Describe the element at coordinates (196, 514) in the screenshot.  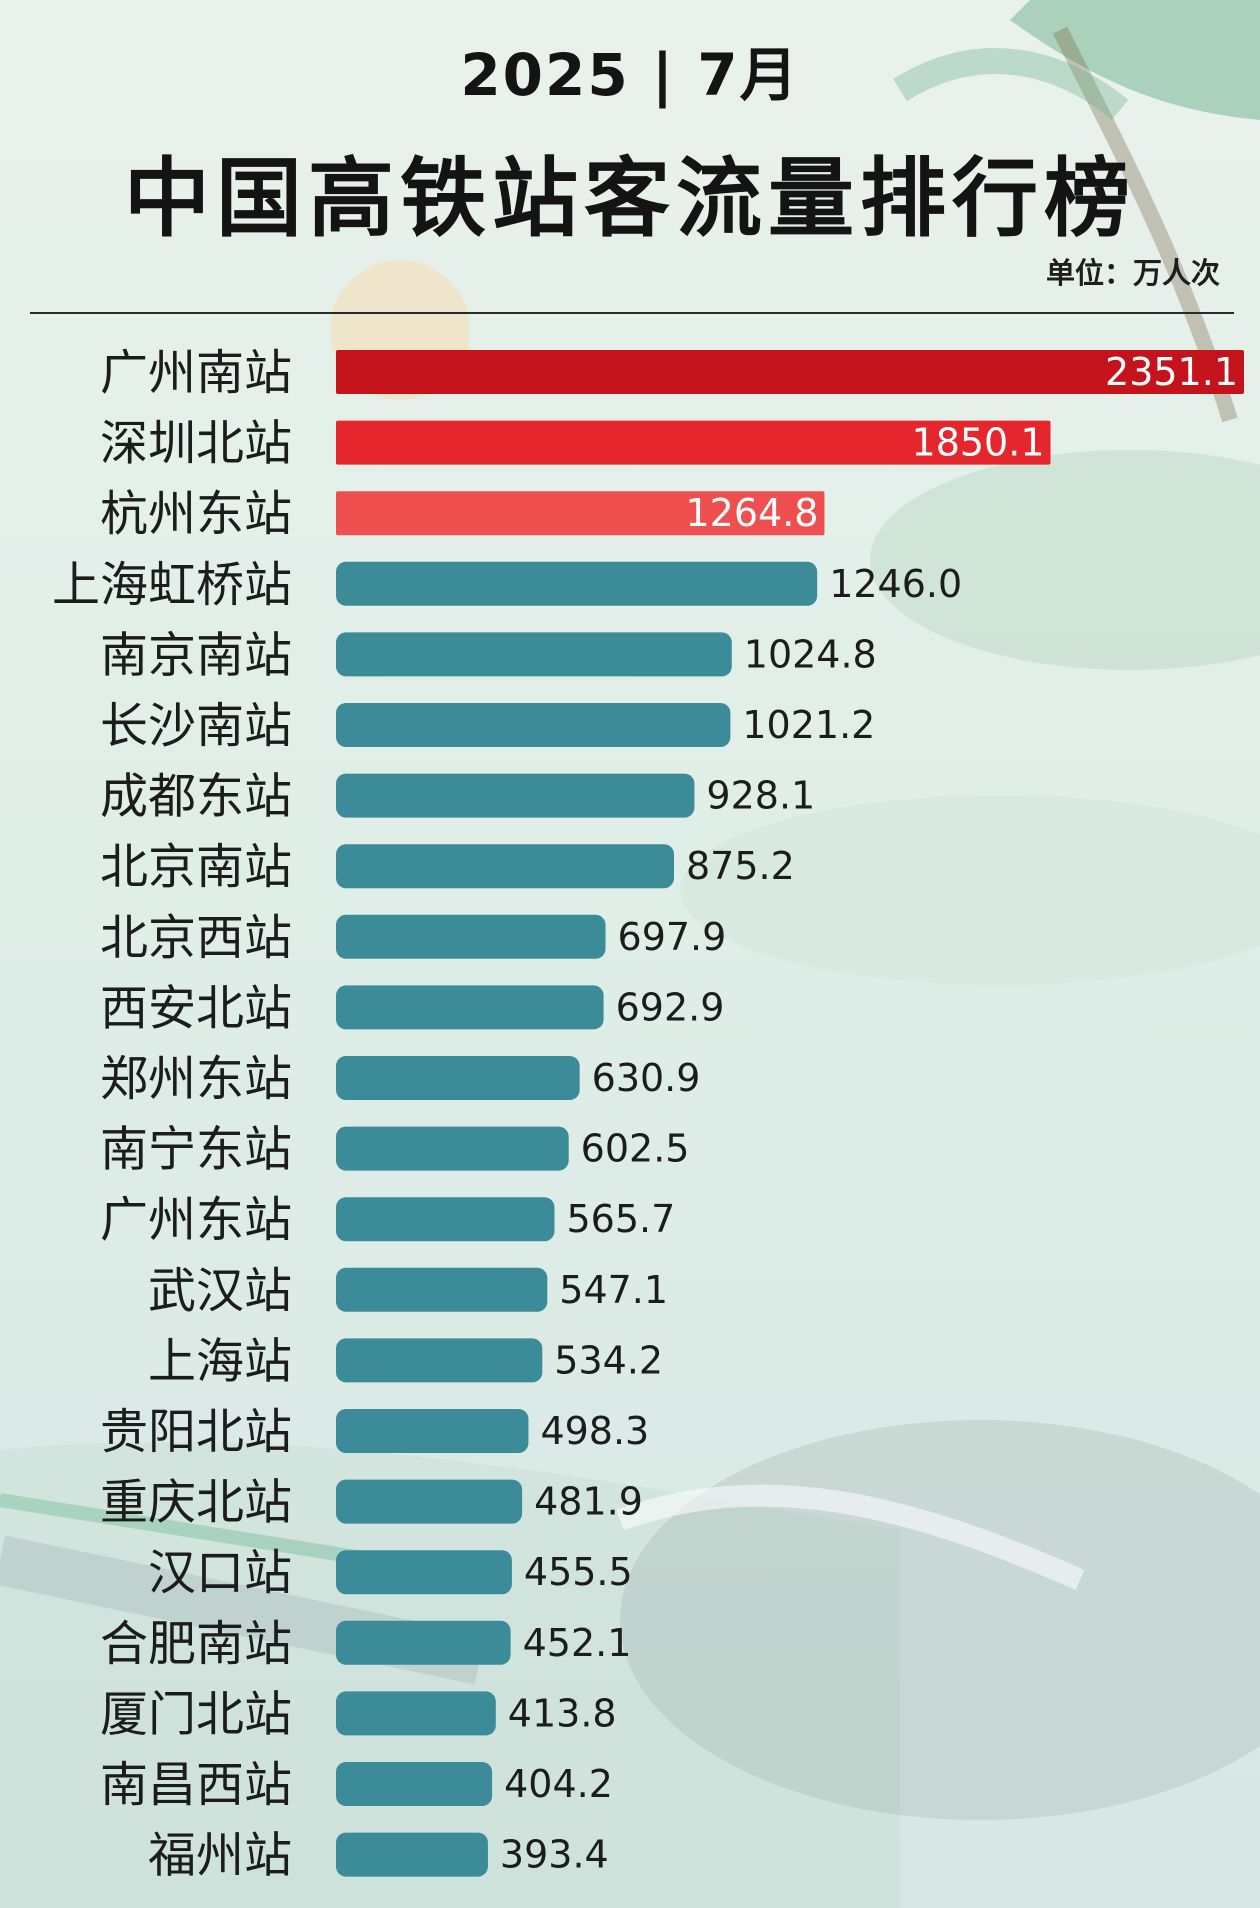
I see `station-label: 杭州东站` at that location.